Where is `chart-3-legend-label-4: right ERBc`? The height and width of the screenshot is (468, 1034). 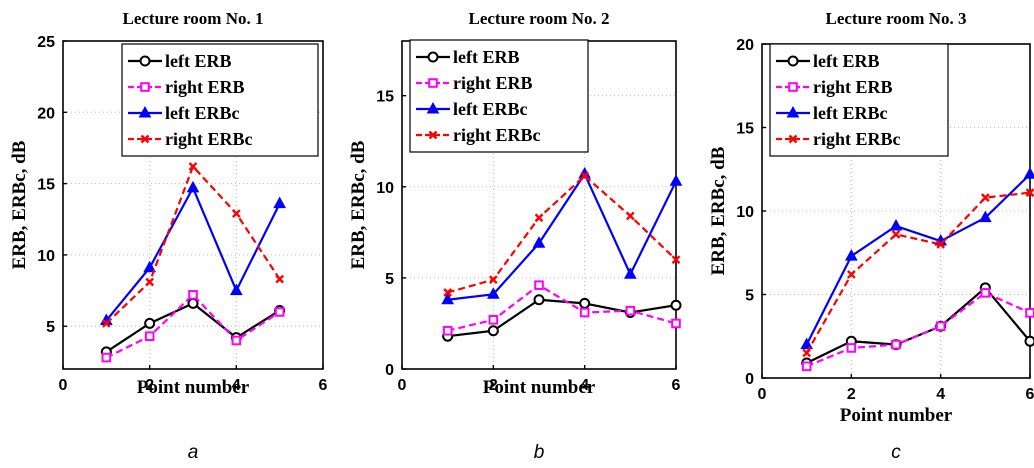 chart-3-legend-label-4: right ERBc is located at coordinates (857, 139).